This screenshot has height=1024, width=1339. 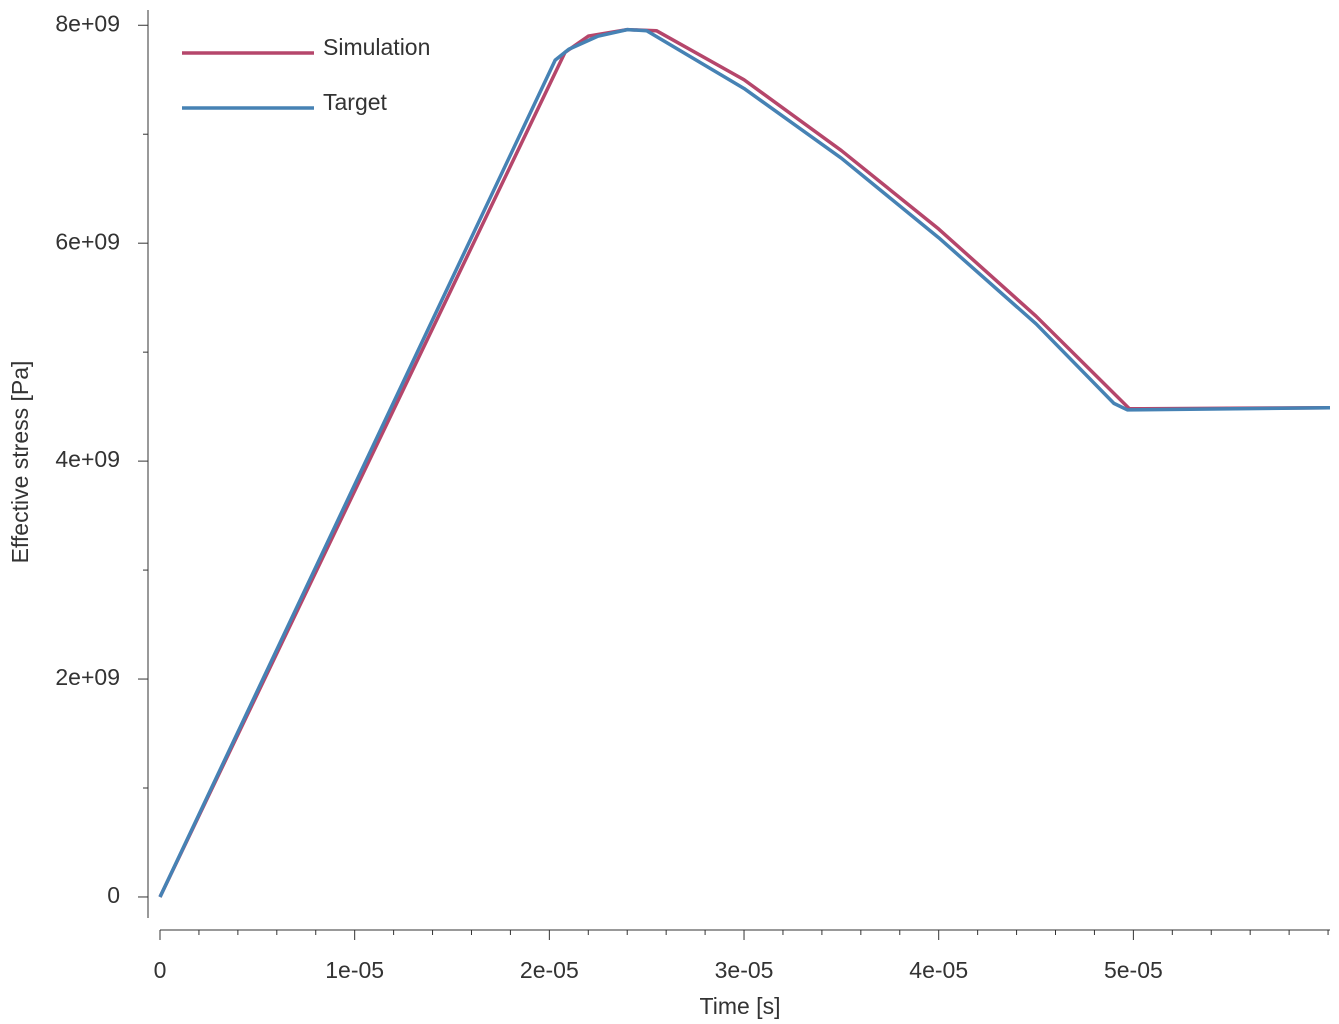 What do you see at coordinates (376, 47) in the screenshot?
I see `legend-label: Simulation` at bounding box center [376, 47].